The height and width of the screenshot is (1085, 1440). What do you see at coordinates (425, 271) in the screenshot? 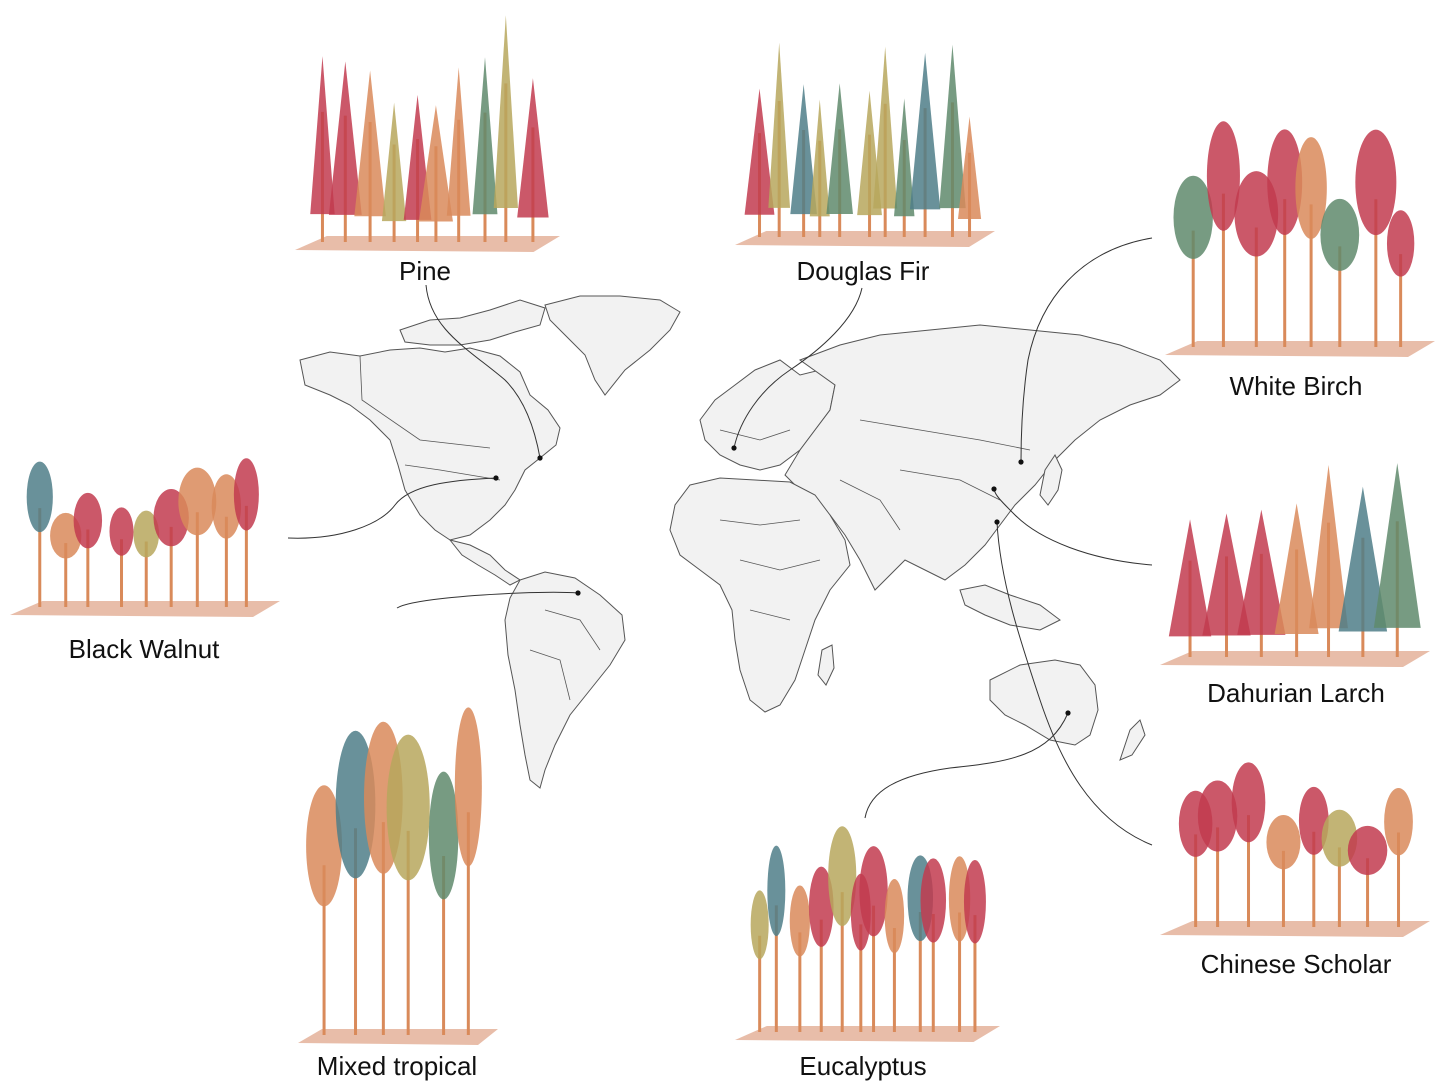
I see `label-pine: Pine` at bounding box center [425, 271].